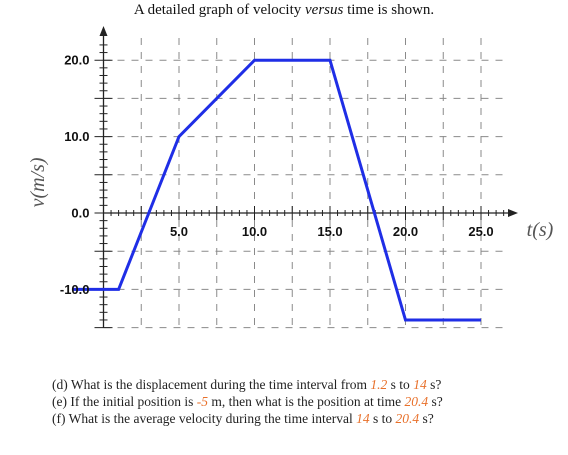 This screenshot has height=455, width=568. I want to click on x-tick-label: 25.0, so click(480, 231).